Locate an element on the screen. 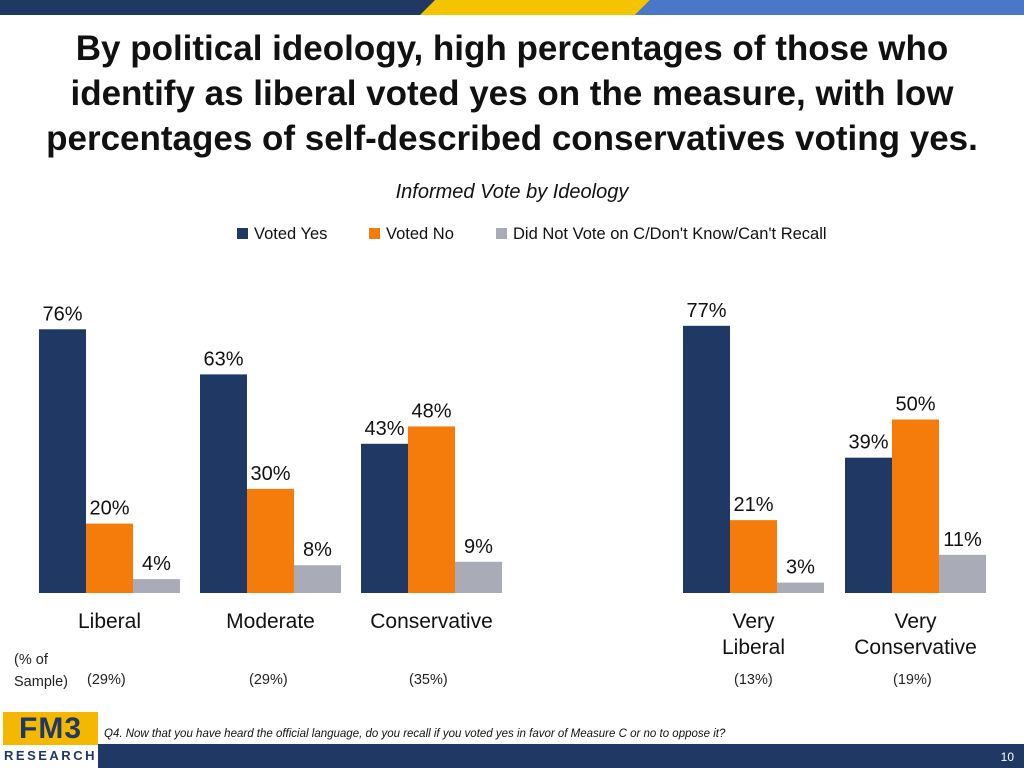  sample-value-conservative: (35%) is located at coordinates (428, 680).